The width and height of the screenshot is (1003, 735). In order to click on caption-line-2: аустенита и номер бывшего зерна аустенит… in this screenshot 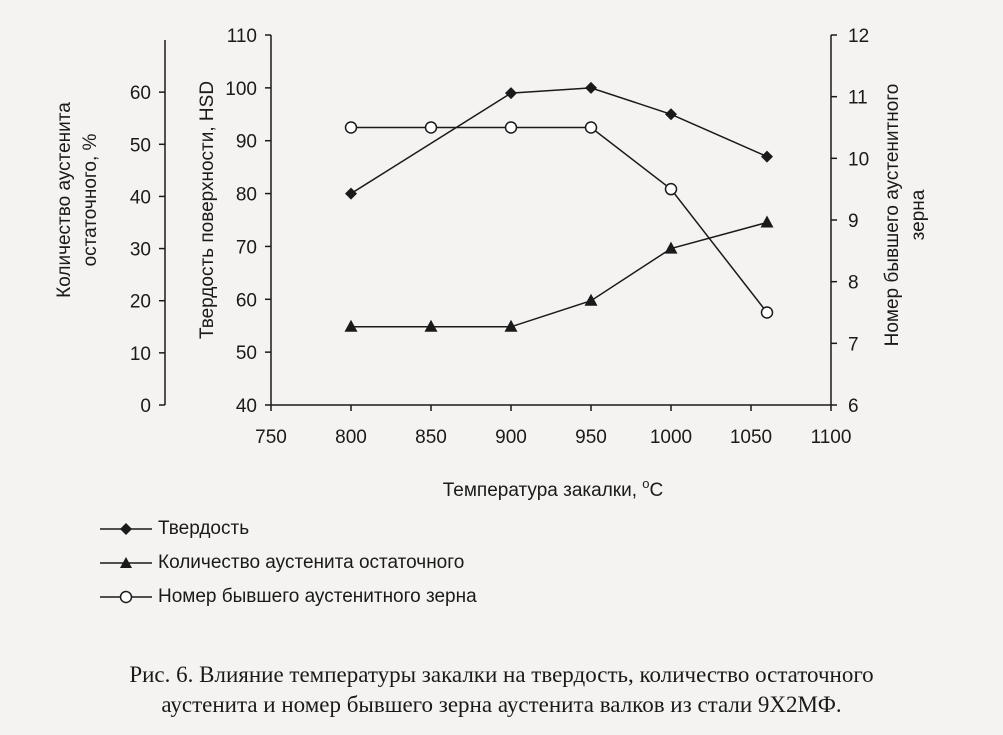, I will do `click(501, 704)`.